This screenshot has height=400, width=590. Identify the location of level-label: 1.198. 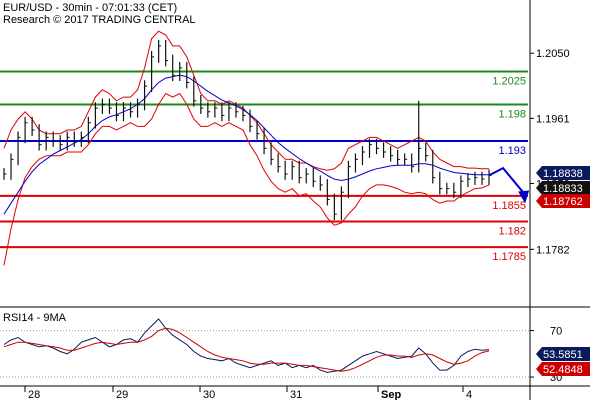
(512, 114).